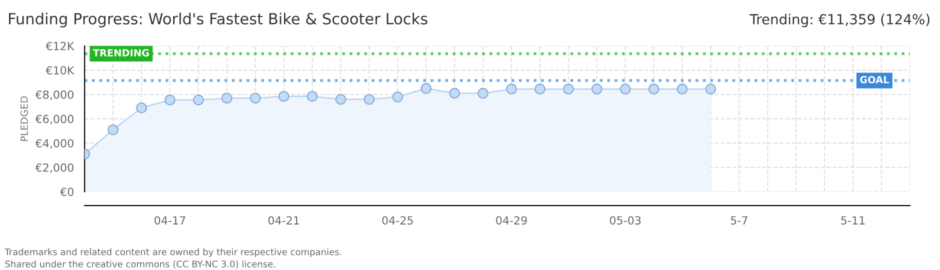  Describe the element at coordinates (625, 220) in the screenshot. I see `x-tick-label: 05-03` at that location.